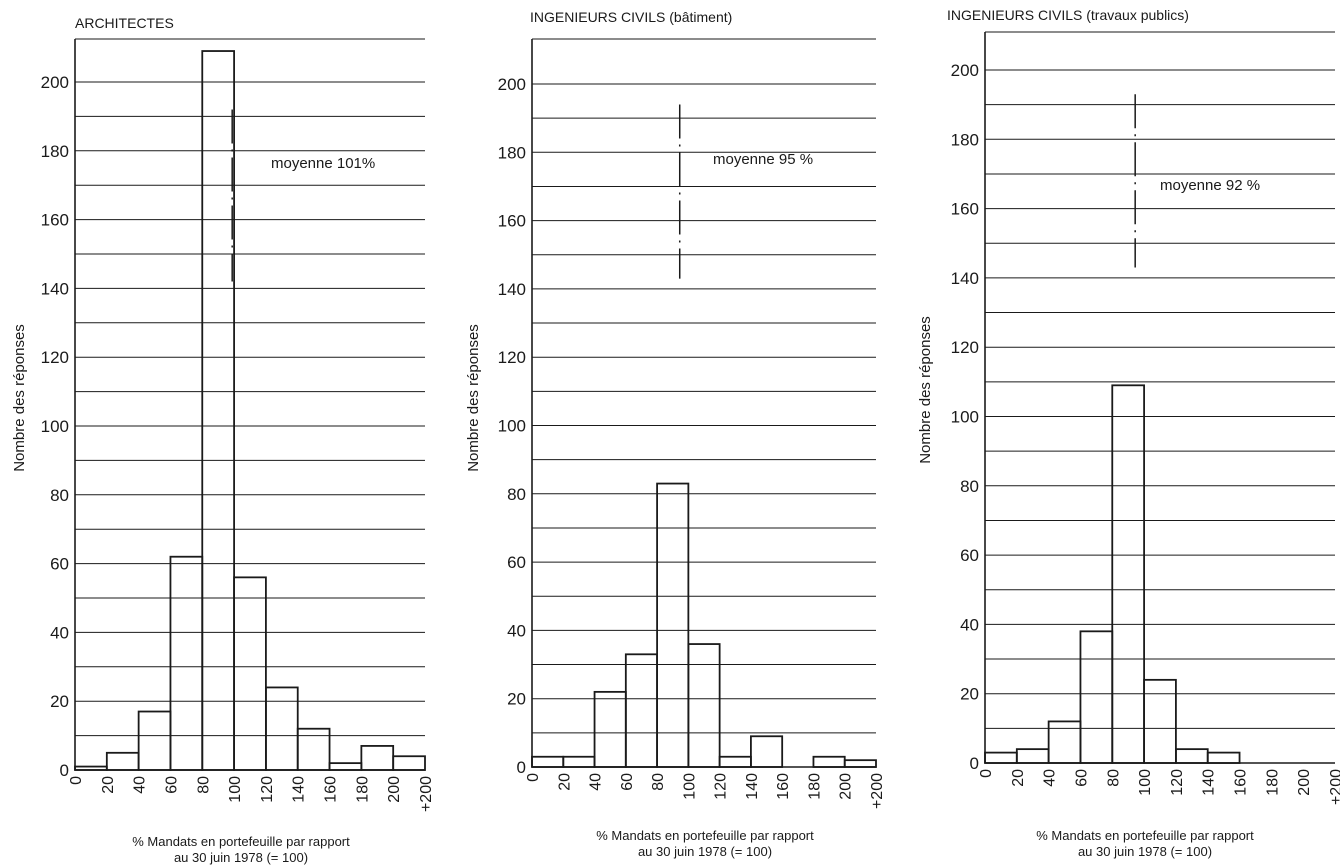 This screenshot has width=1340, height=868. I want to click on chart-title: ARCHITECTES, so click(124, 23).